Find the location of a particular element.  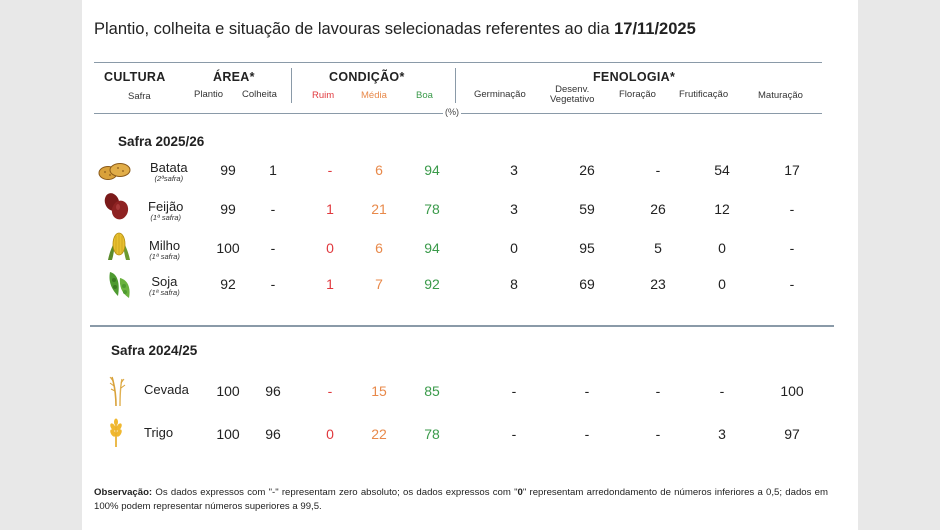

cell-floracao: 23 is located at coordinates (658, 284).